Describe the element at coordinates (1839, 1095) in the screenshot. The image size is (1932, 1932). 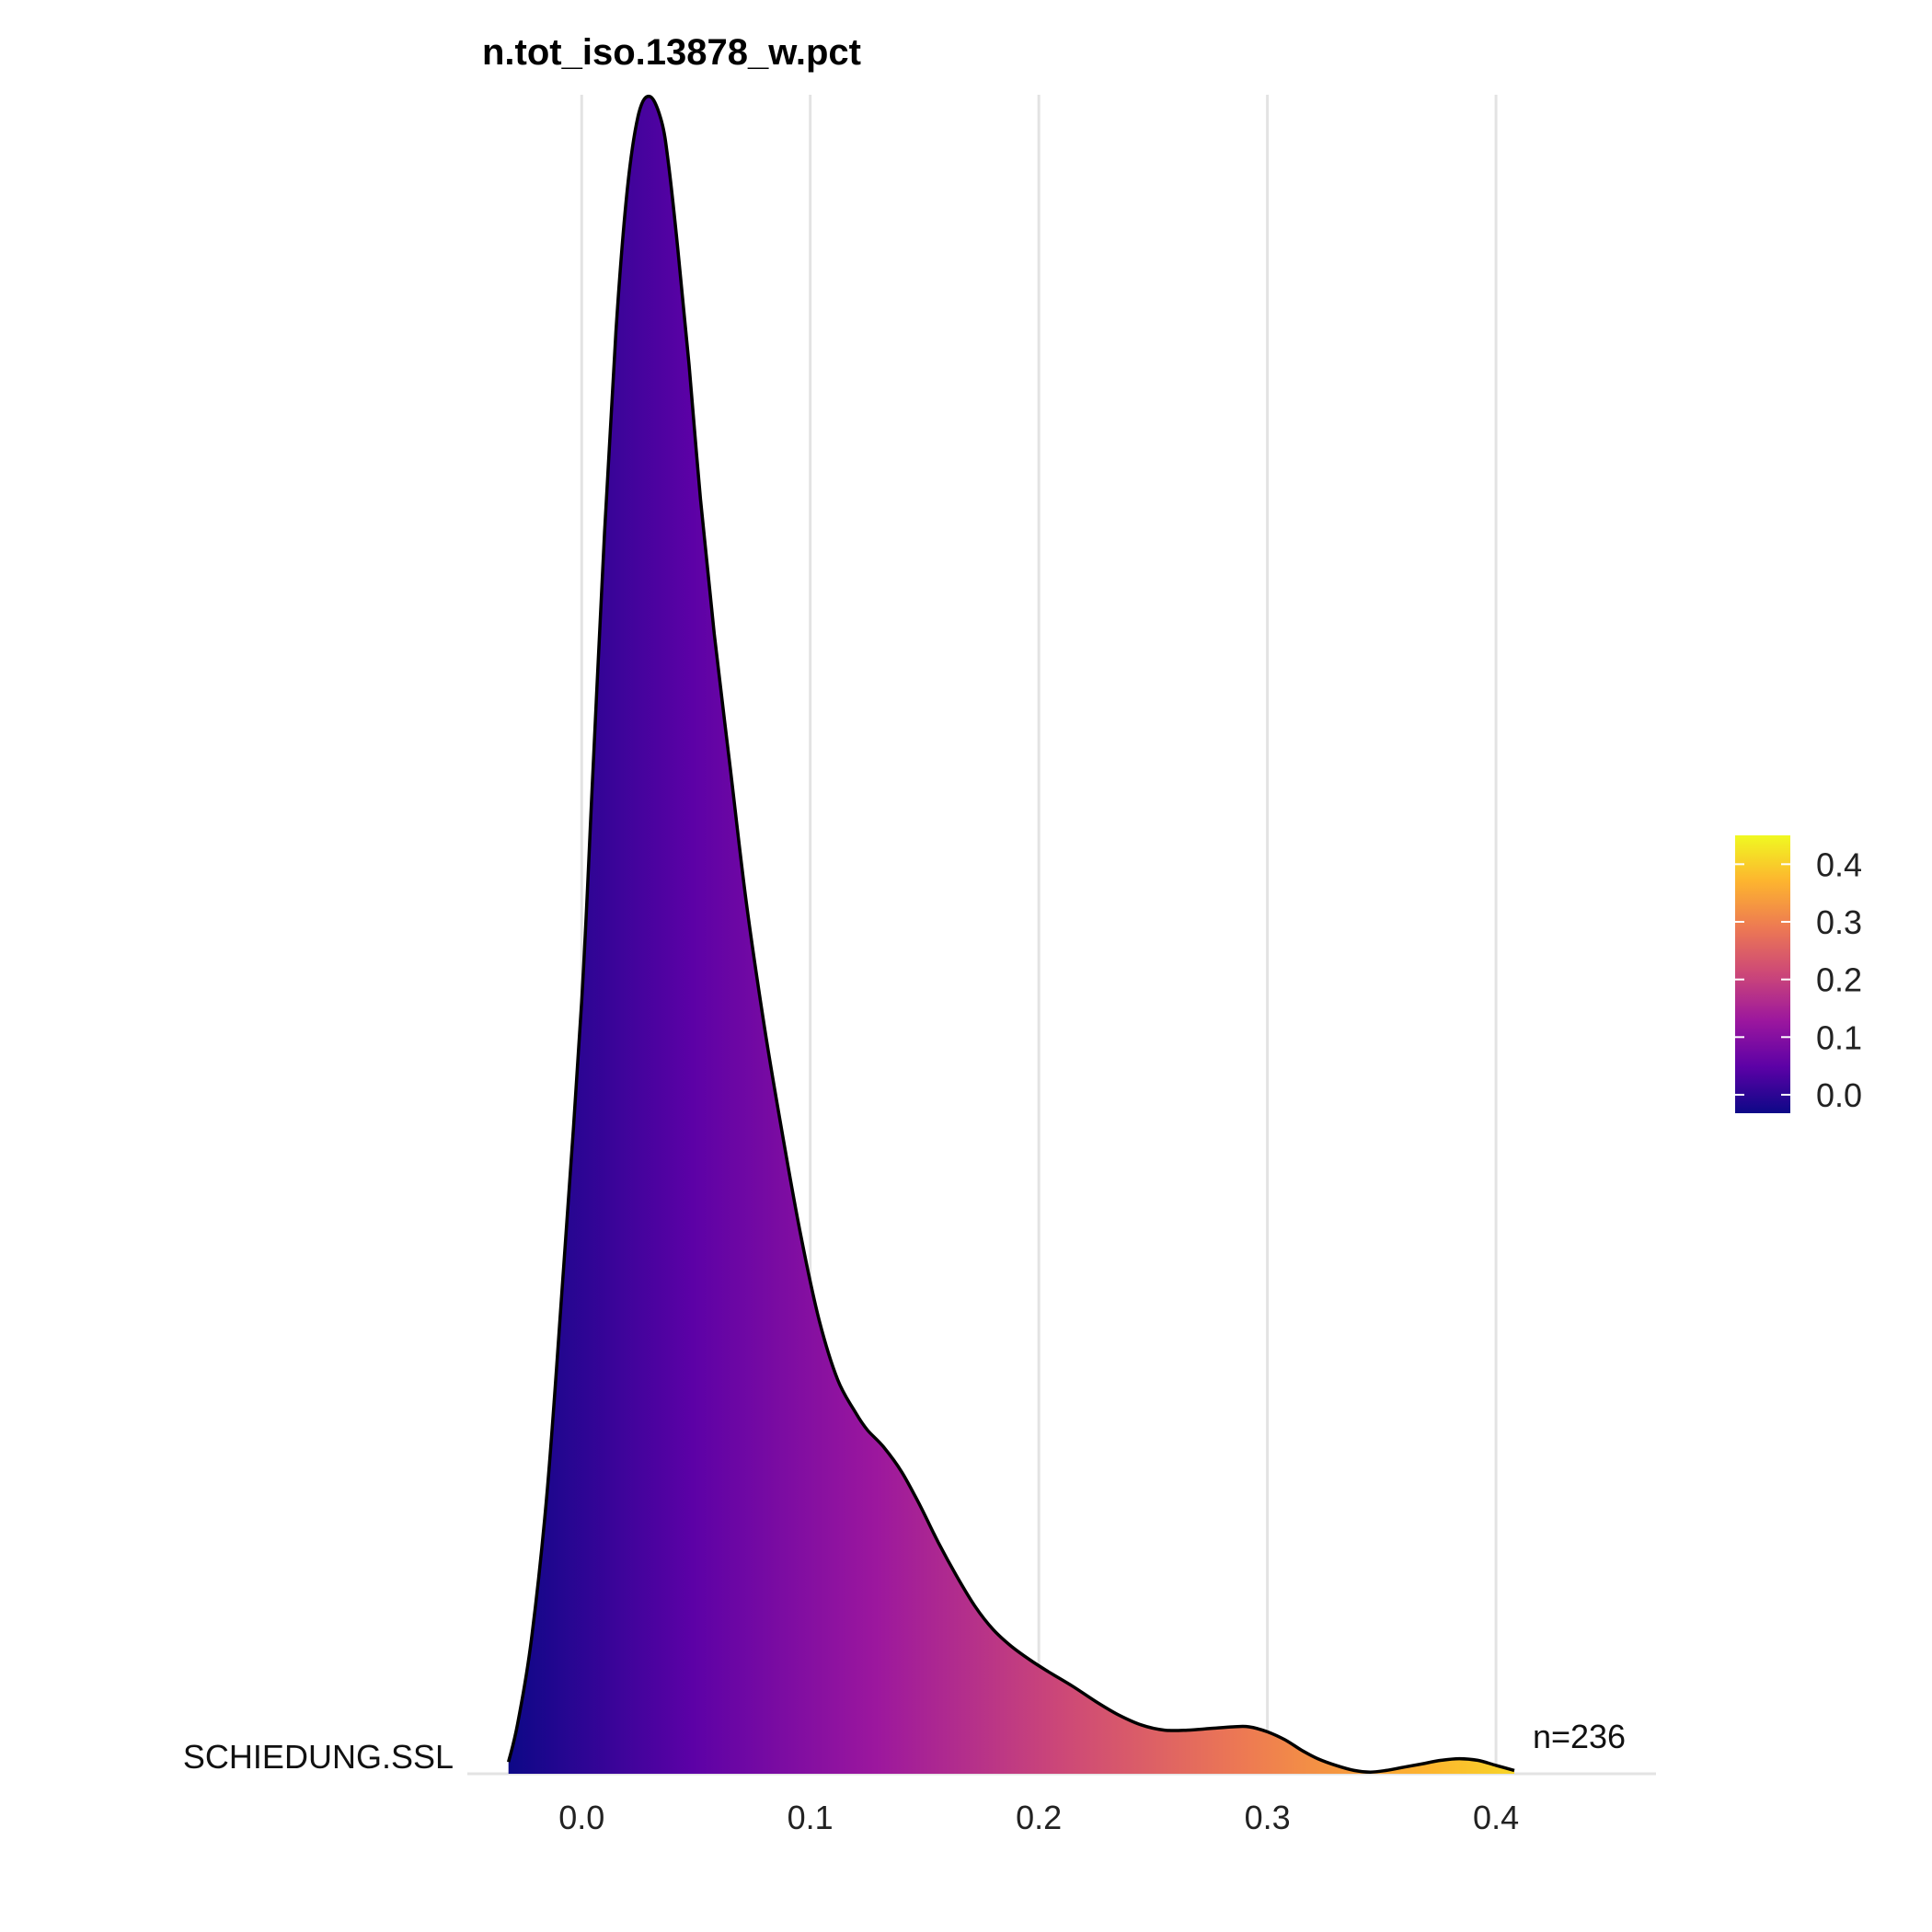
I see `legend-tick-label: 0.0` at that location.